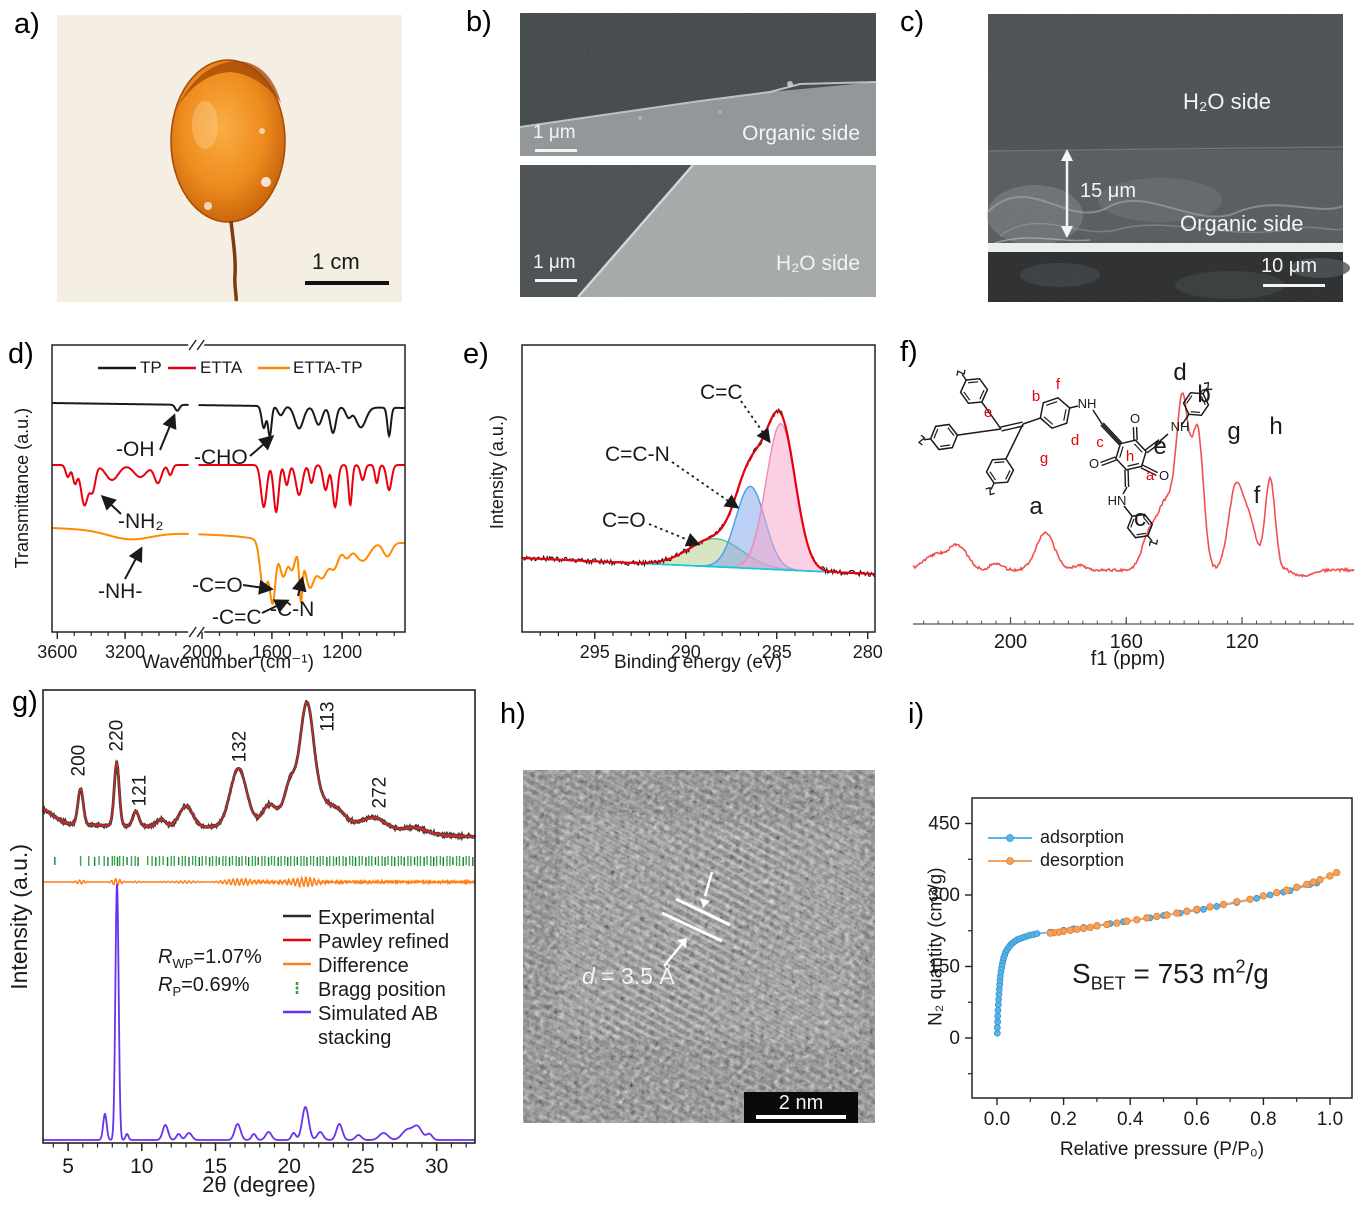 This screenshot has width=1366, height=1221. Describe the element at coordinates (336, 261) in the screenshot. I see `scalebar-a-label: 1 cm` at that location.